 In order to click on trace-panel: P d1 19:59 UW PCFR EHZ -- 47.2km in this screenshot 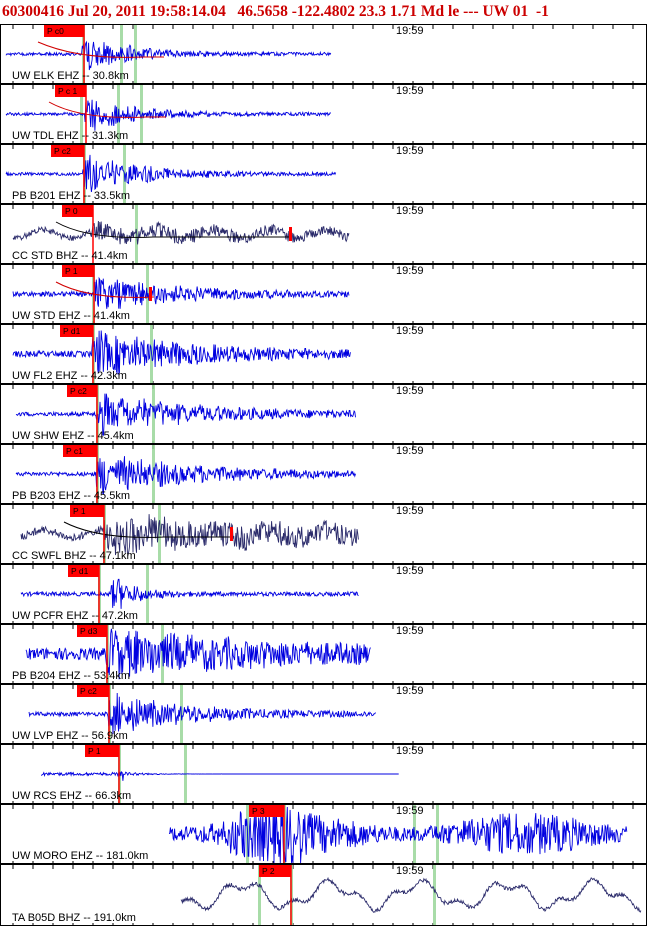, I will do `click(323, 594)`.